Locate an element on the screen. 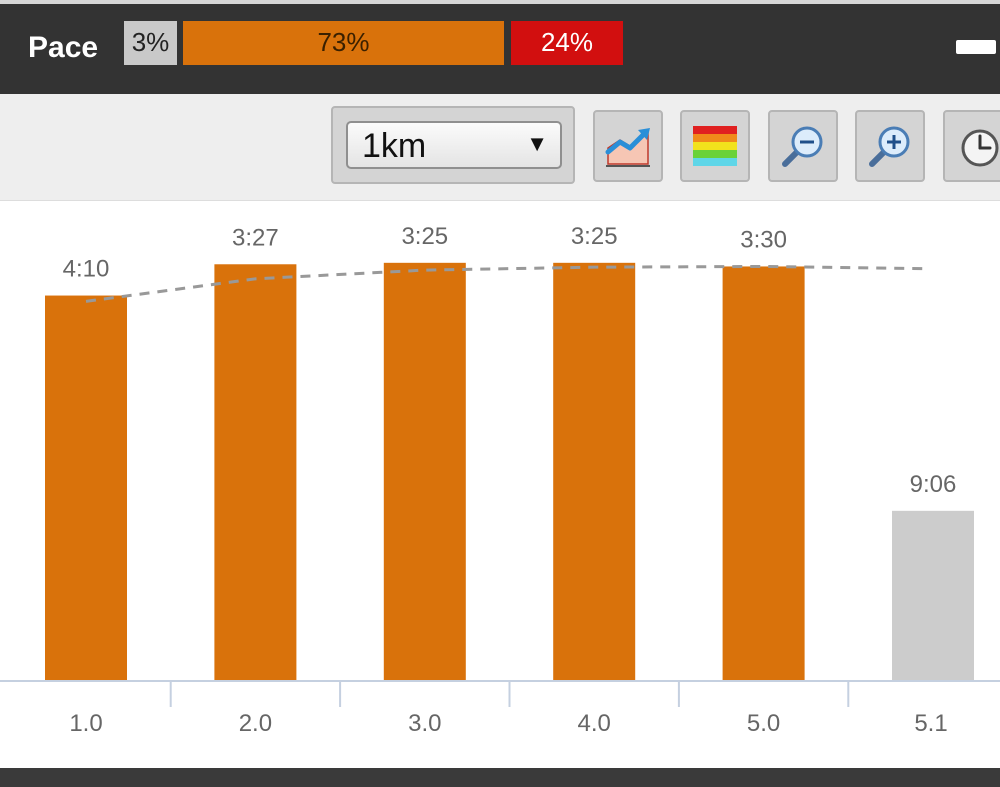 This screenshot has width=1000, height=787. pace-bar-3.0 is located at coordinates (424, 471).